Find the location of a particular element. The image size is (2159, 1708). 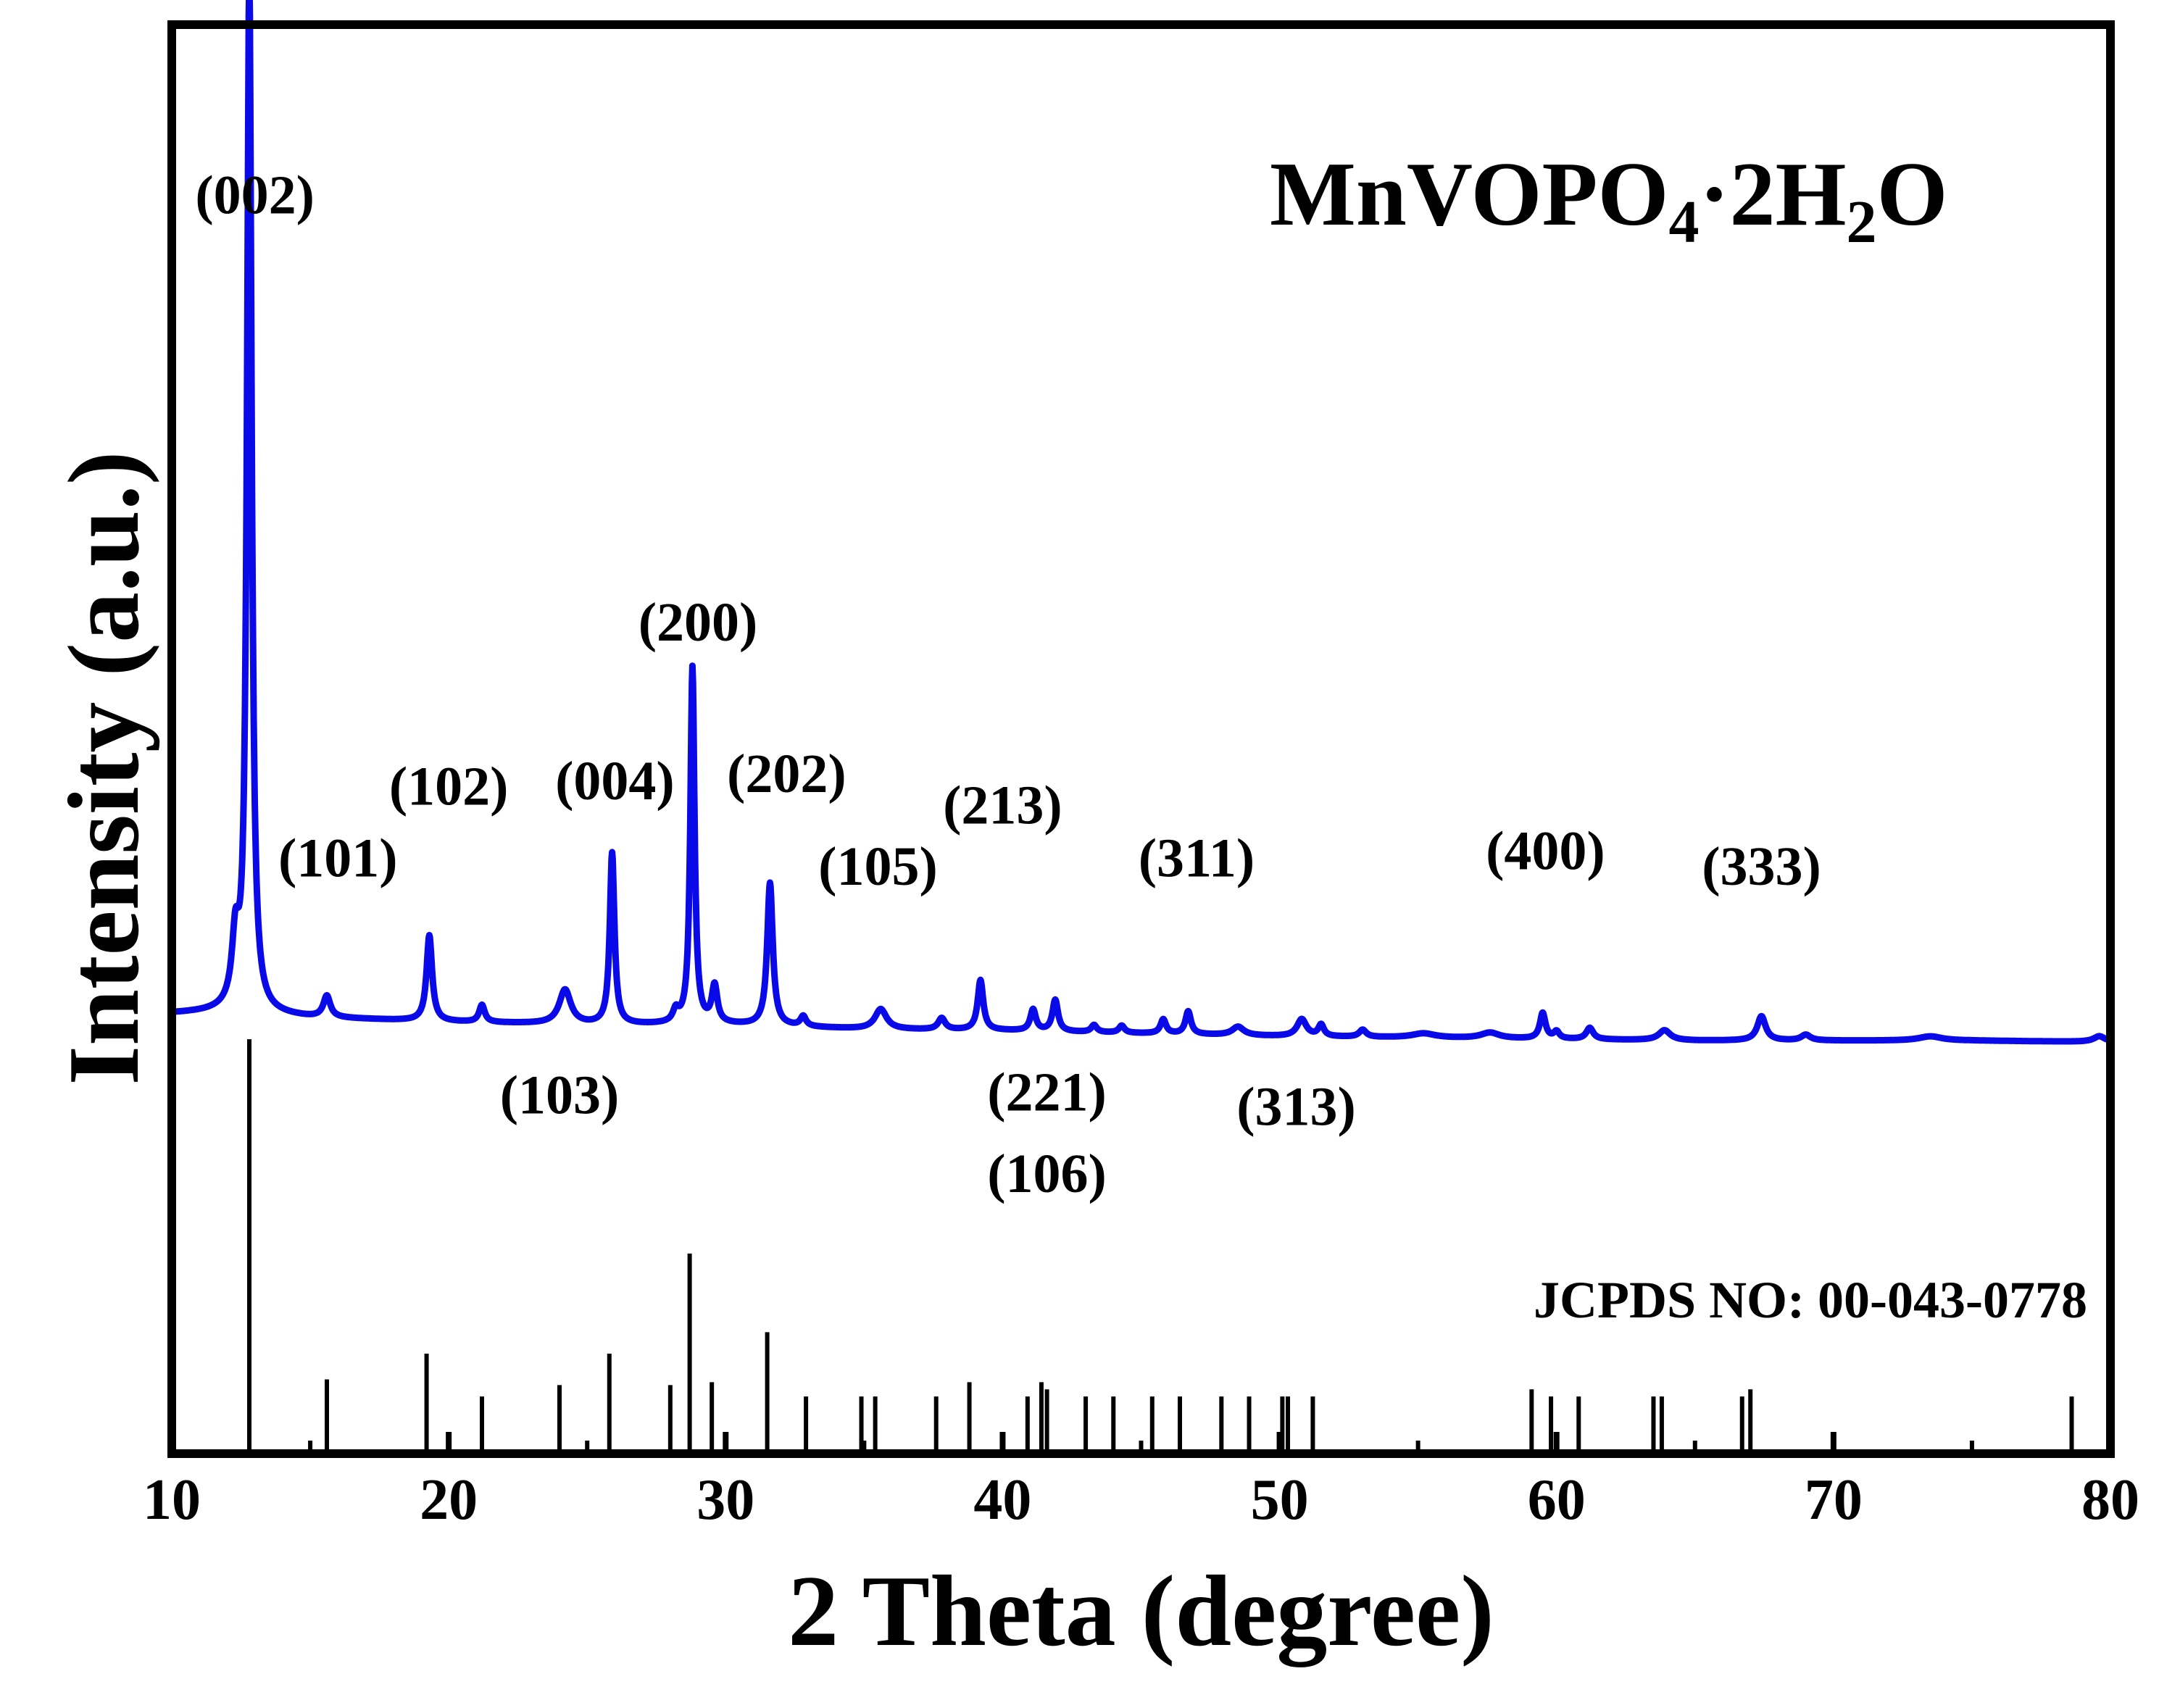

peak-label: (002) is located at coordinates (255, 194).